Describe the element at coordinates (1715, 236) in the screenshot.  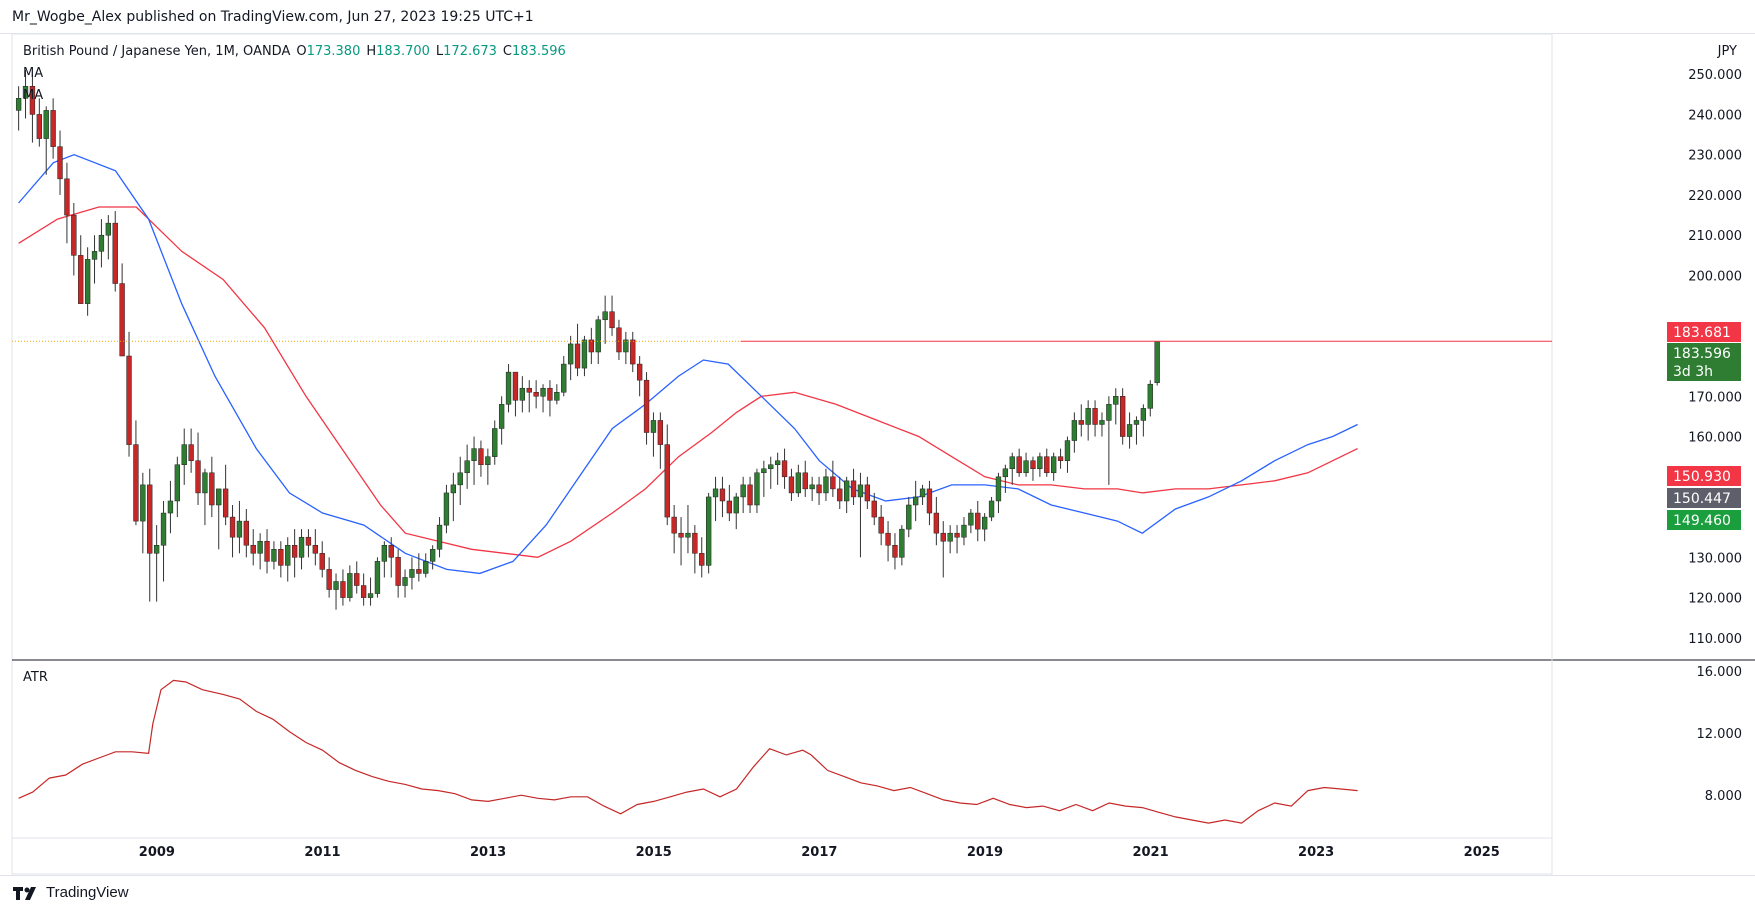
I see `price-tick-label: 210.000` at that location.